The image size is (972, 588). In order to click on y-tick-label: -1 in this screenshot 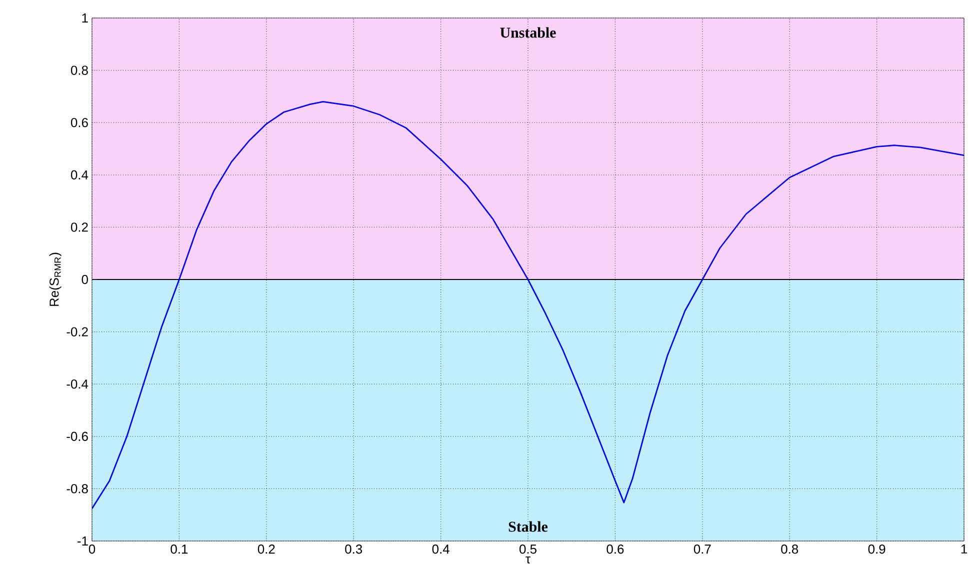, I will do `click(83, 541)`.